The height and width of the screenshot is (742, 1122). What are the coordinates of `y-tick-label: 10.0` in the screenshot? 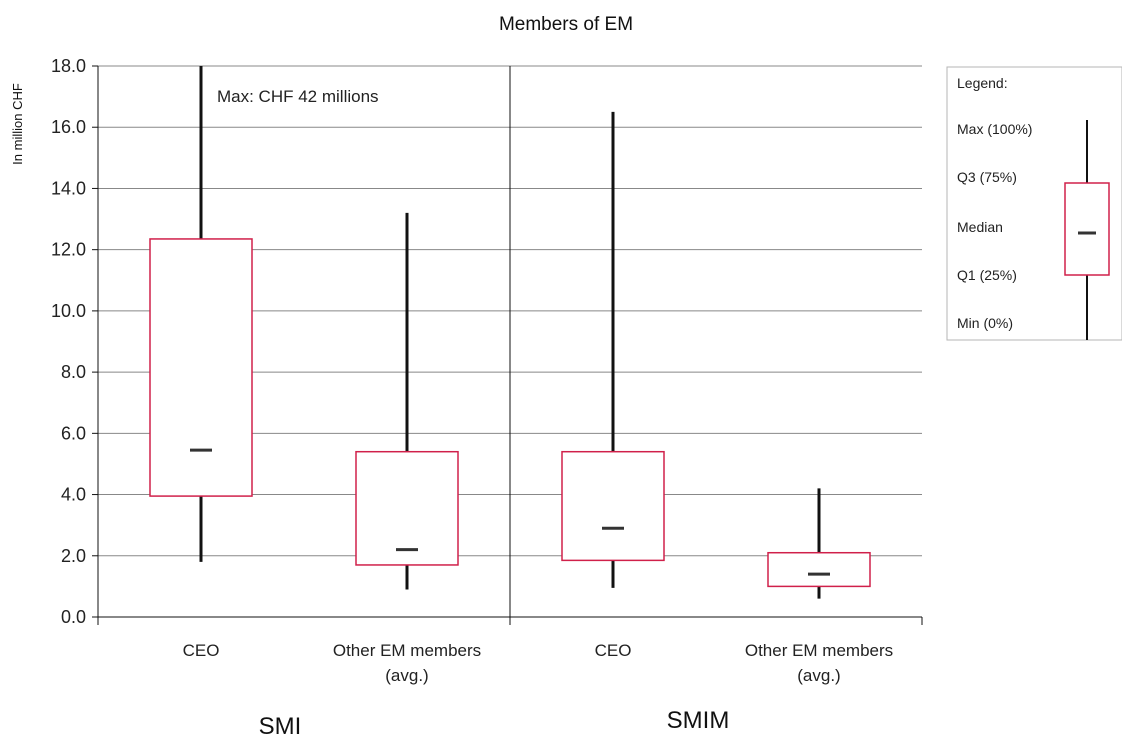 It's located at (68, 311).